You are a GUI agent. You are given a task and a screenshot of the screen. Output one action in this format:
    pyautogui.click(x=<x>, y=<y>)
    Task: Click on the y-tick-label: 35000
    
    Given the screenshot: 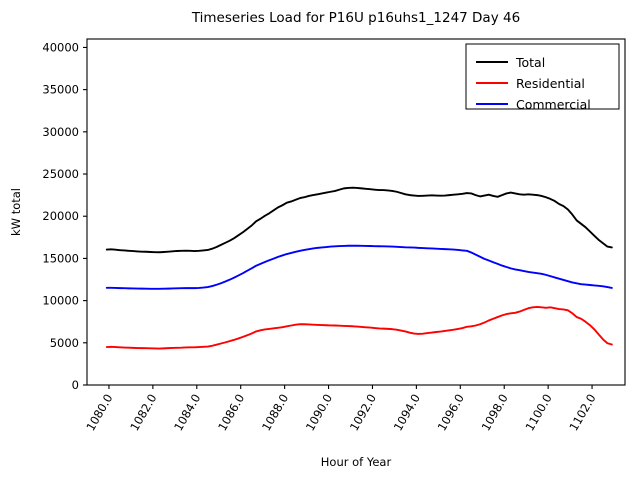 What is the action you would take?
    pyautogui.click(x=60, y=90)
    